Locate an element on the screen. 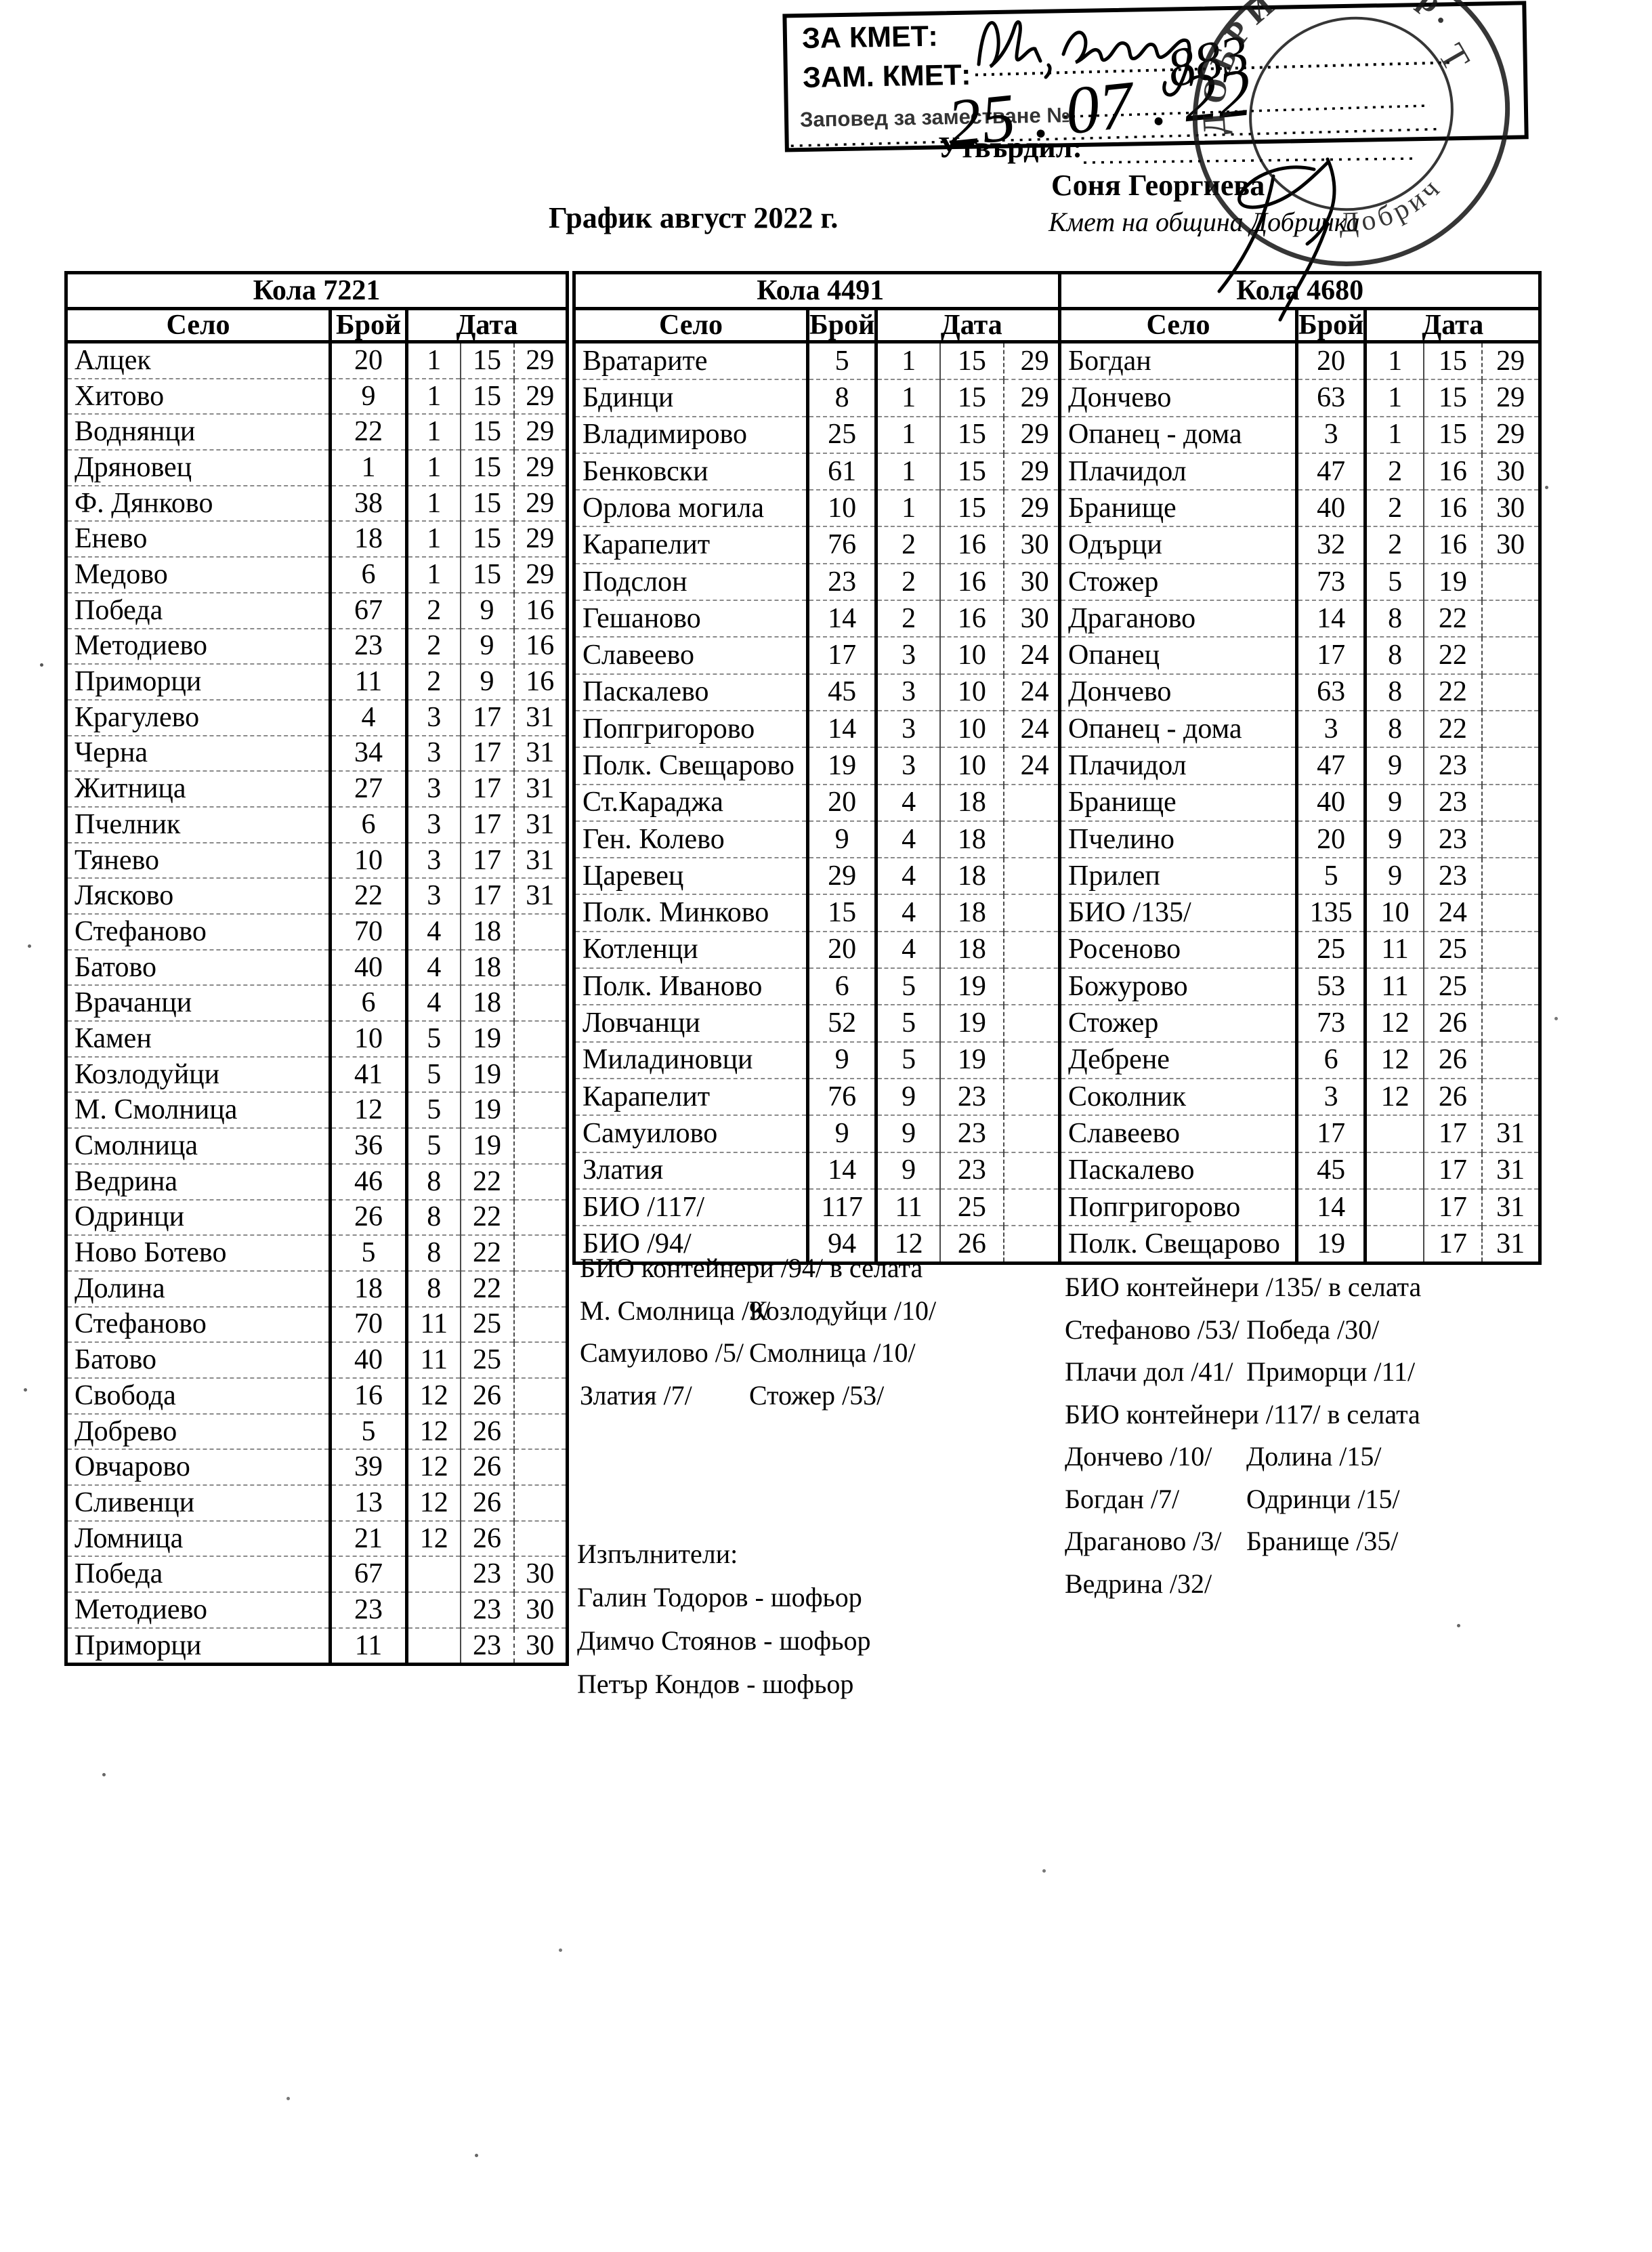 The width and height of the screenshot is (1652, 2252). village-cell: Паскалево is located at coordinates (691, 692).